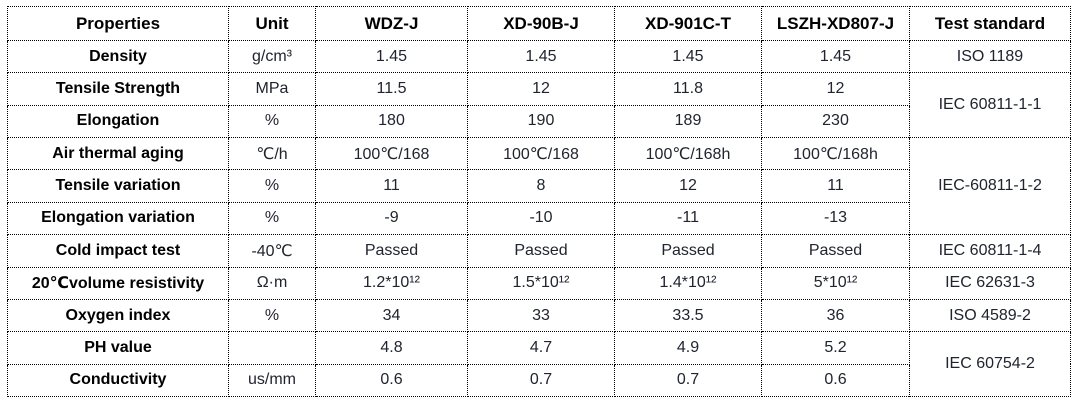 The height and width of the screenshot is (403, 1077). Describe the element at coordinates (391, 348) in the screenshot. I see `value-cell: 4.8` at that location.